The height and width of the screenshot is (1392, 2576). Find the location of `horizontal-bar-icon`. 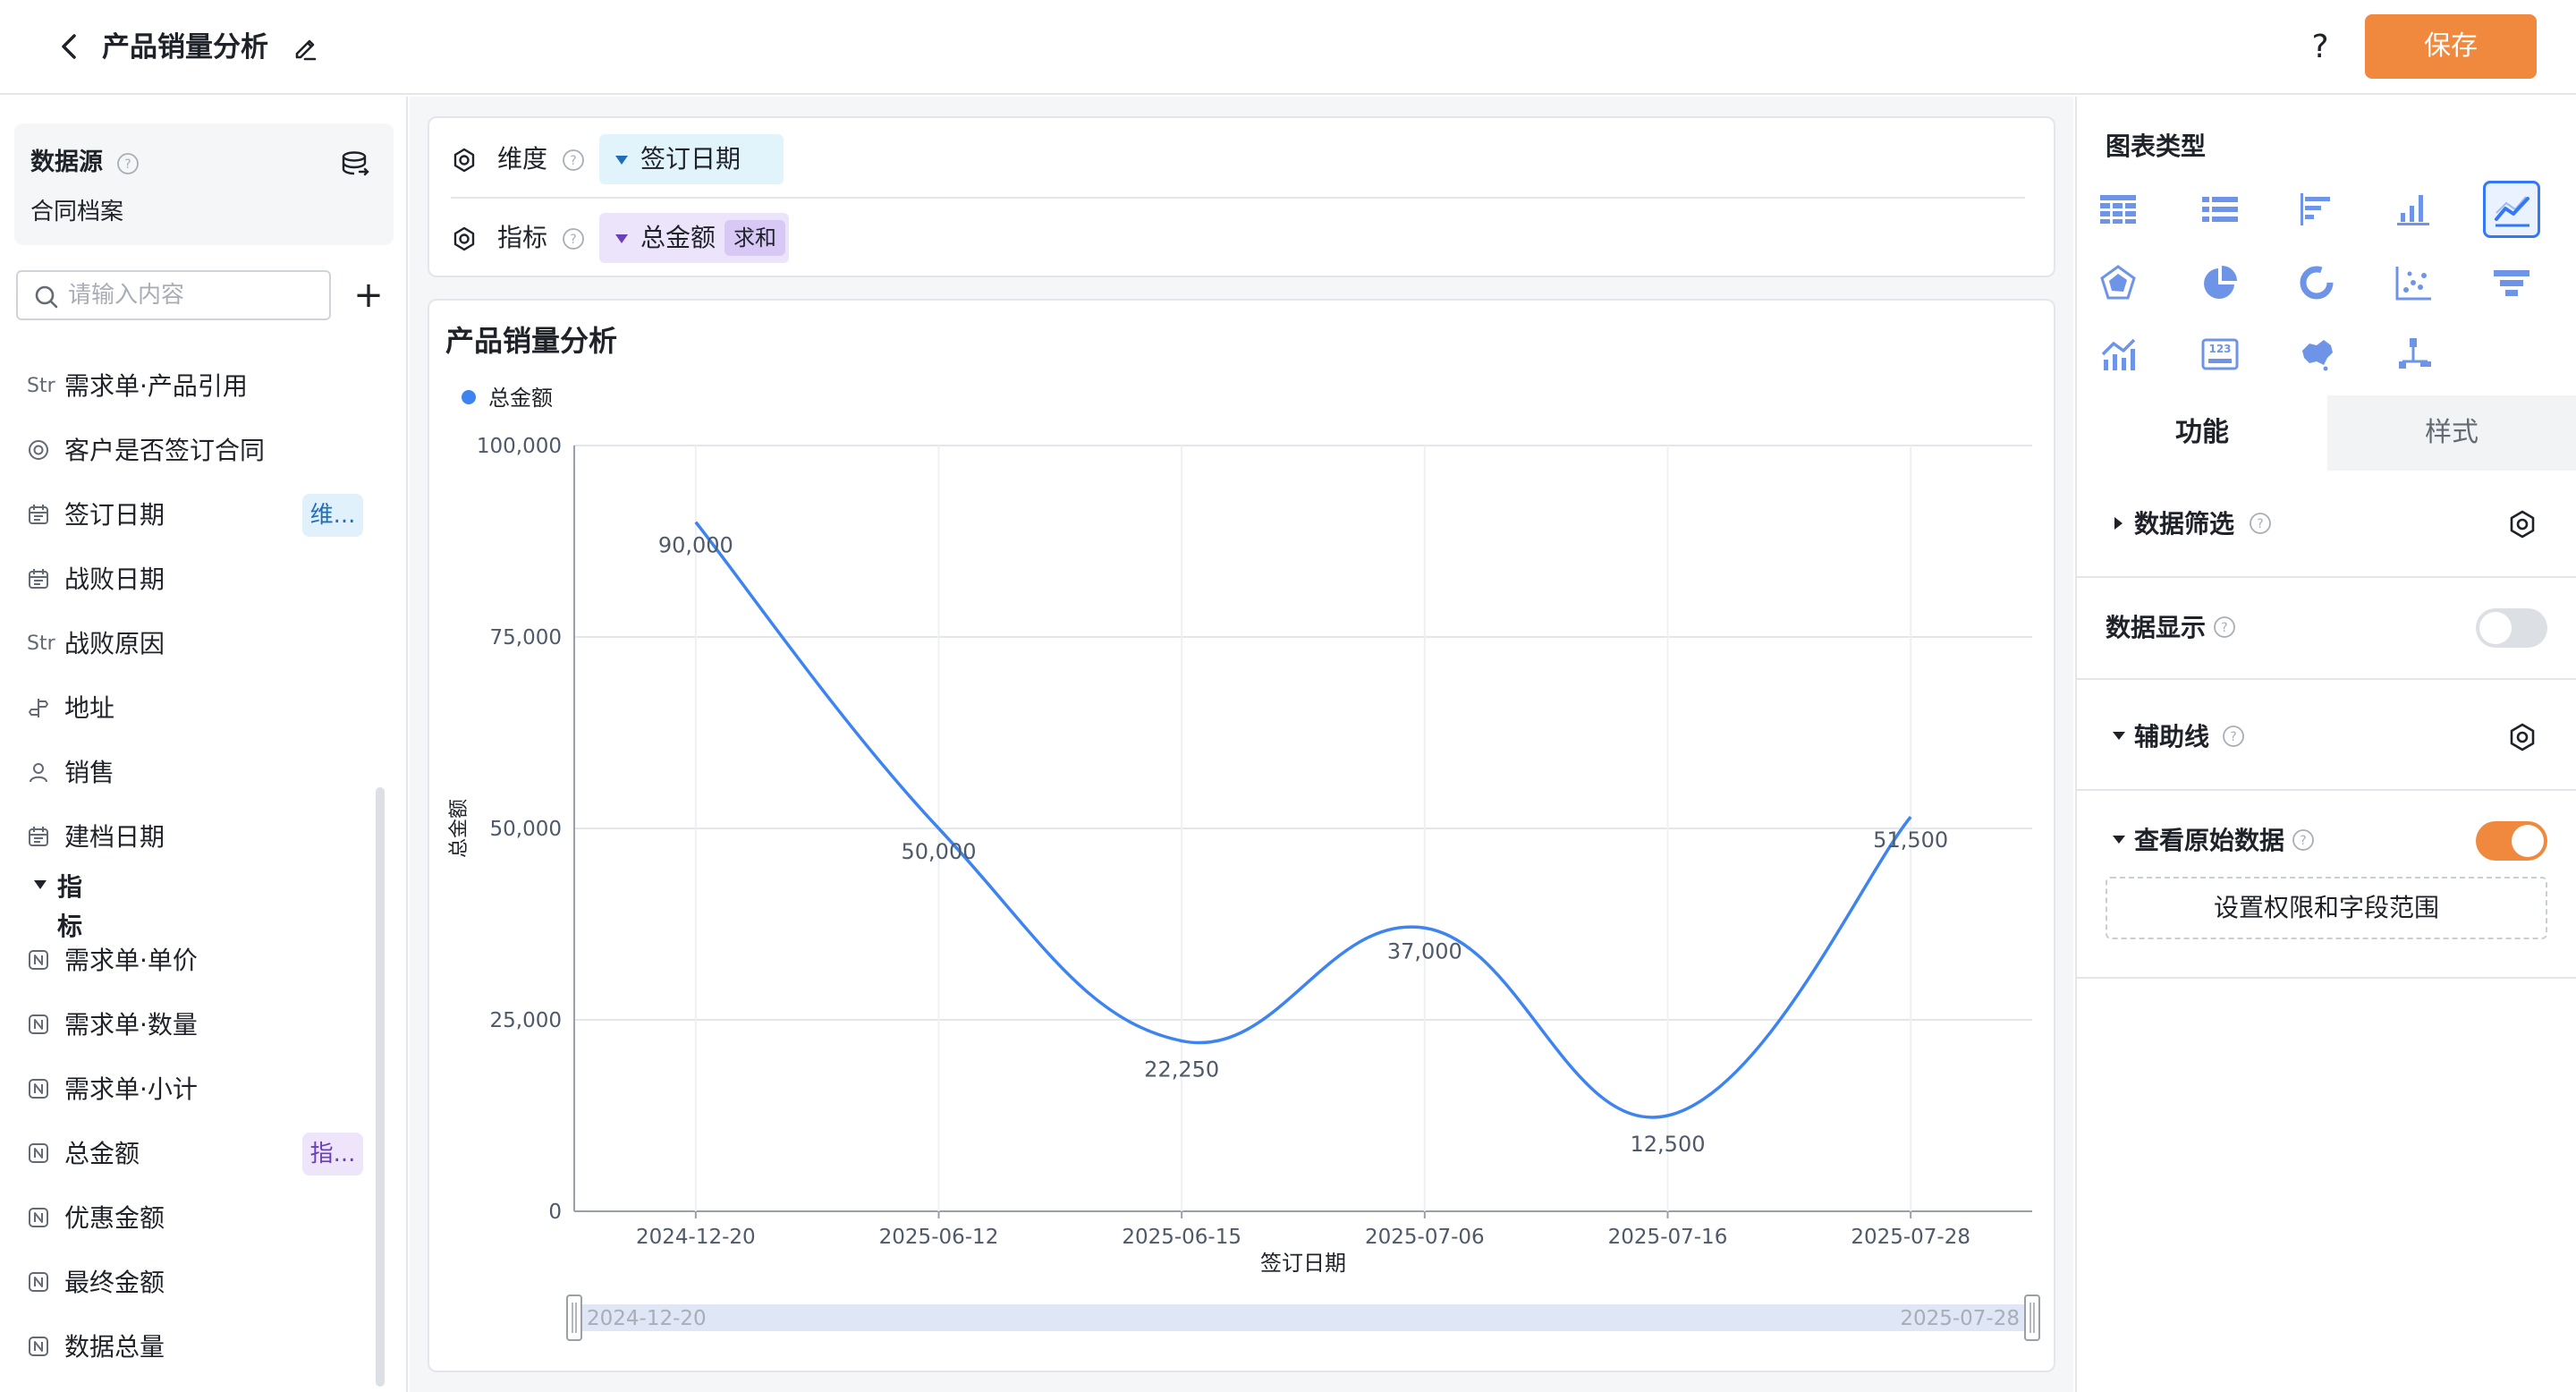

horizontal-bar-icon is located at coordinates (2316, 209).